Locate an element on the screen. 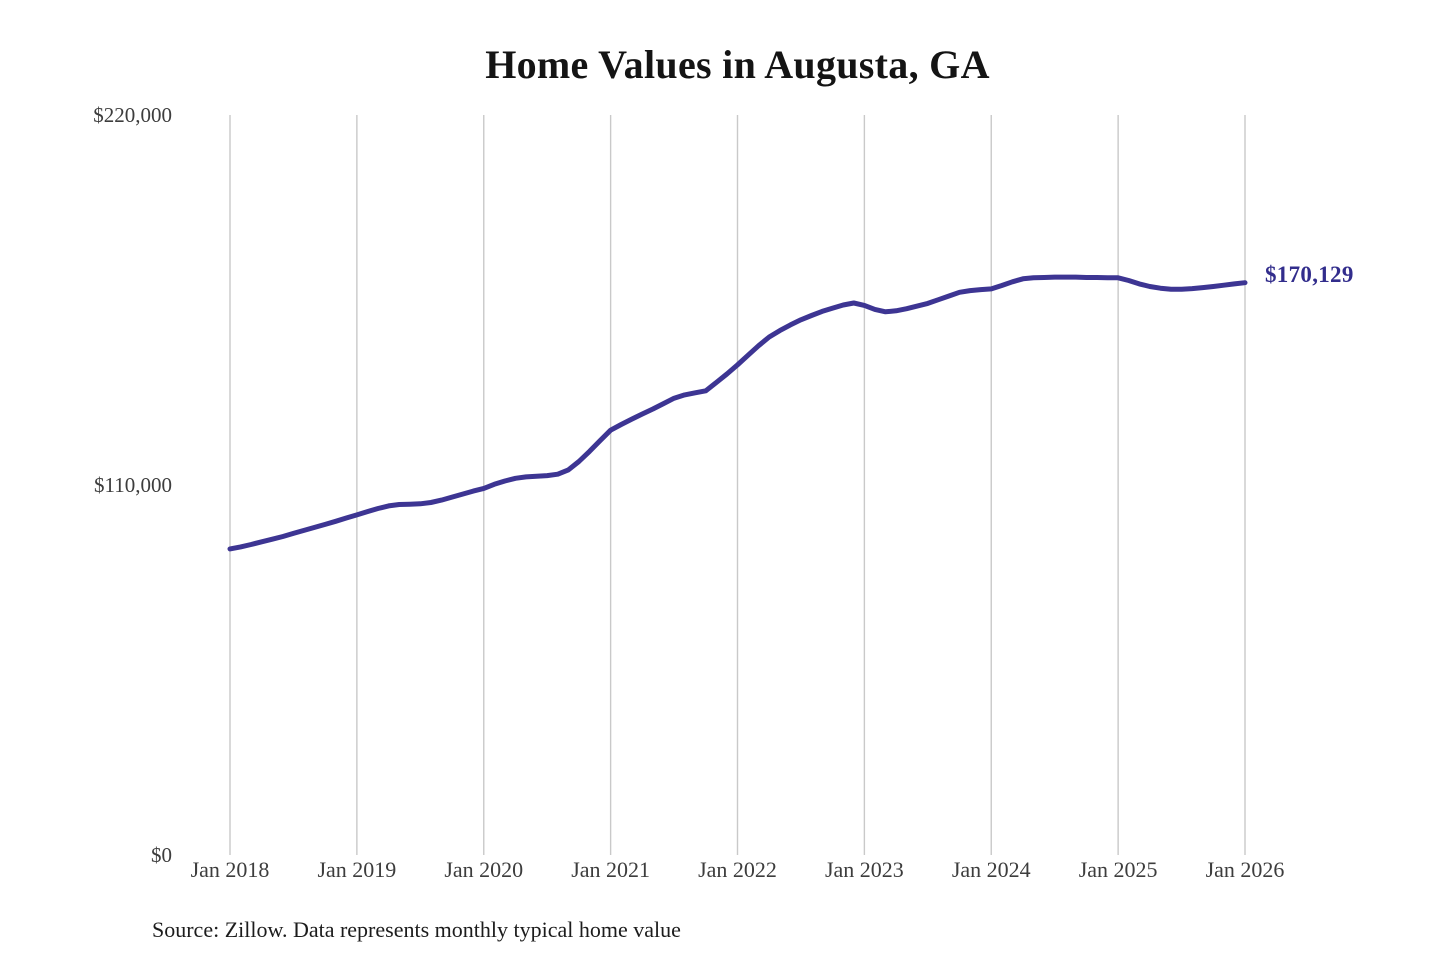 This screenshot has height=960, width=1440. x-axis-tick-jan-2025: Jan 2025 is located at coordinates (1118, 869).